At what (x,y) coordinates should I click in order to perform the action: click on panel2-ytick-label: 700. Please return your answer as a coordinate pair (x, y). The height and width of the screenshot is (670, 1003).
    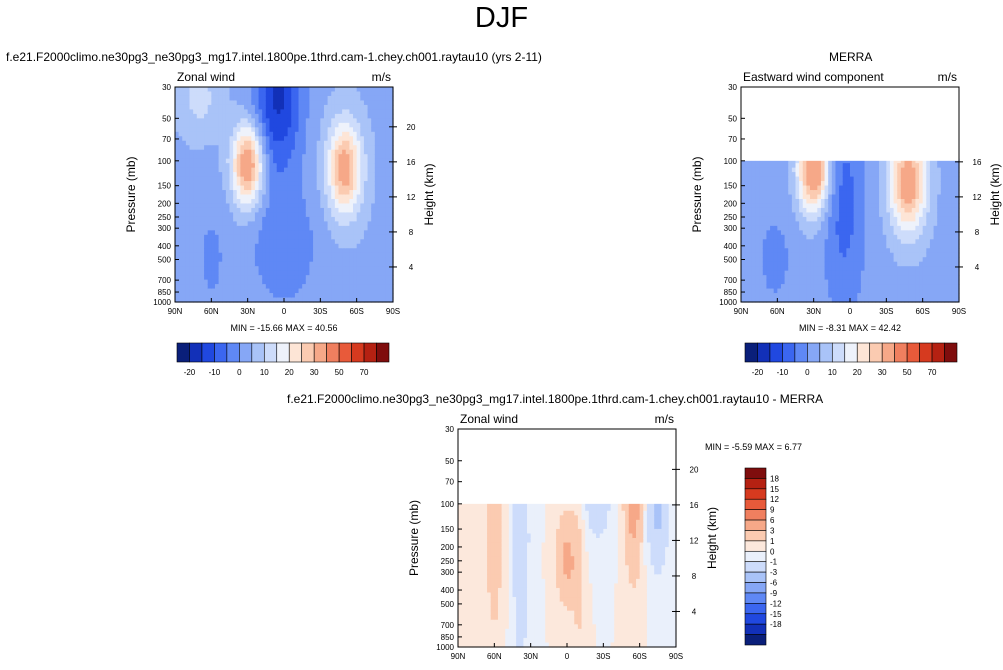
    Looking at the image, I should click on (731, 280).